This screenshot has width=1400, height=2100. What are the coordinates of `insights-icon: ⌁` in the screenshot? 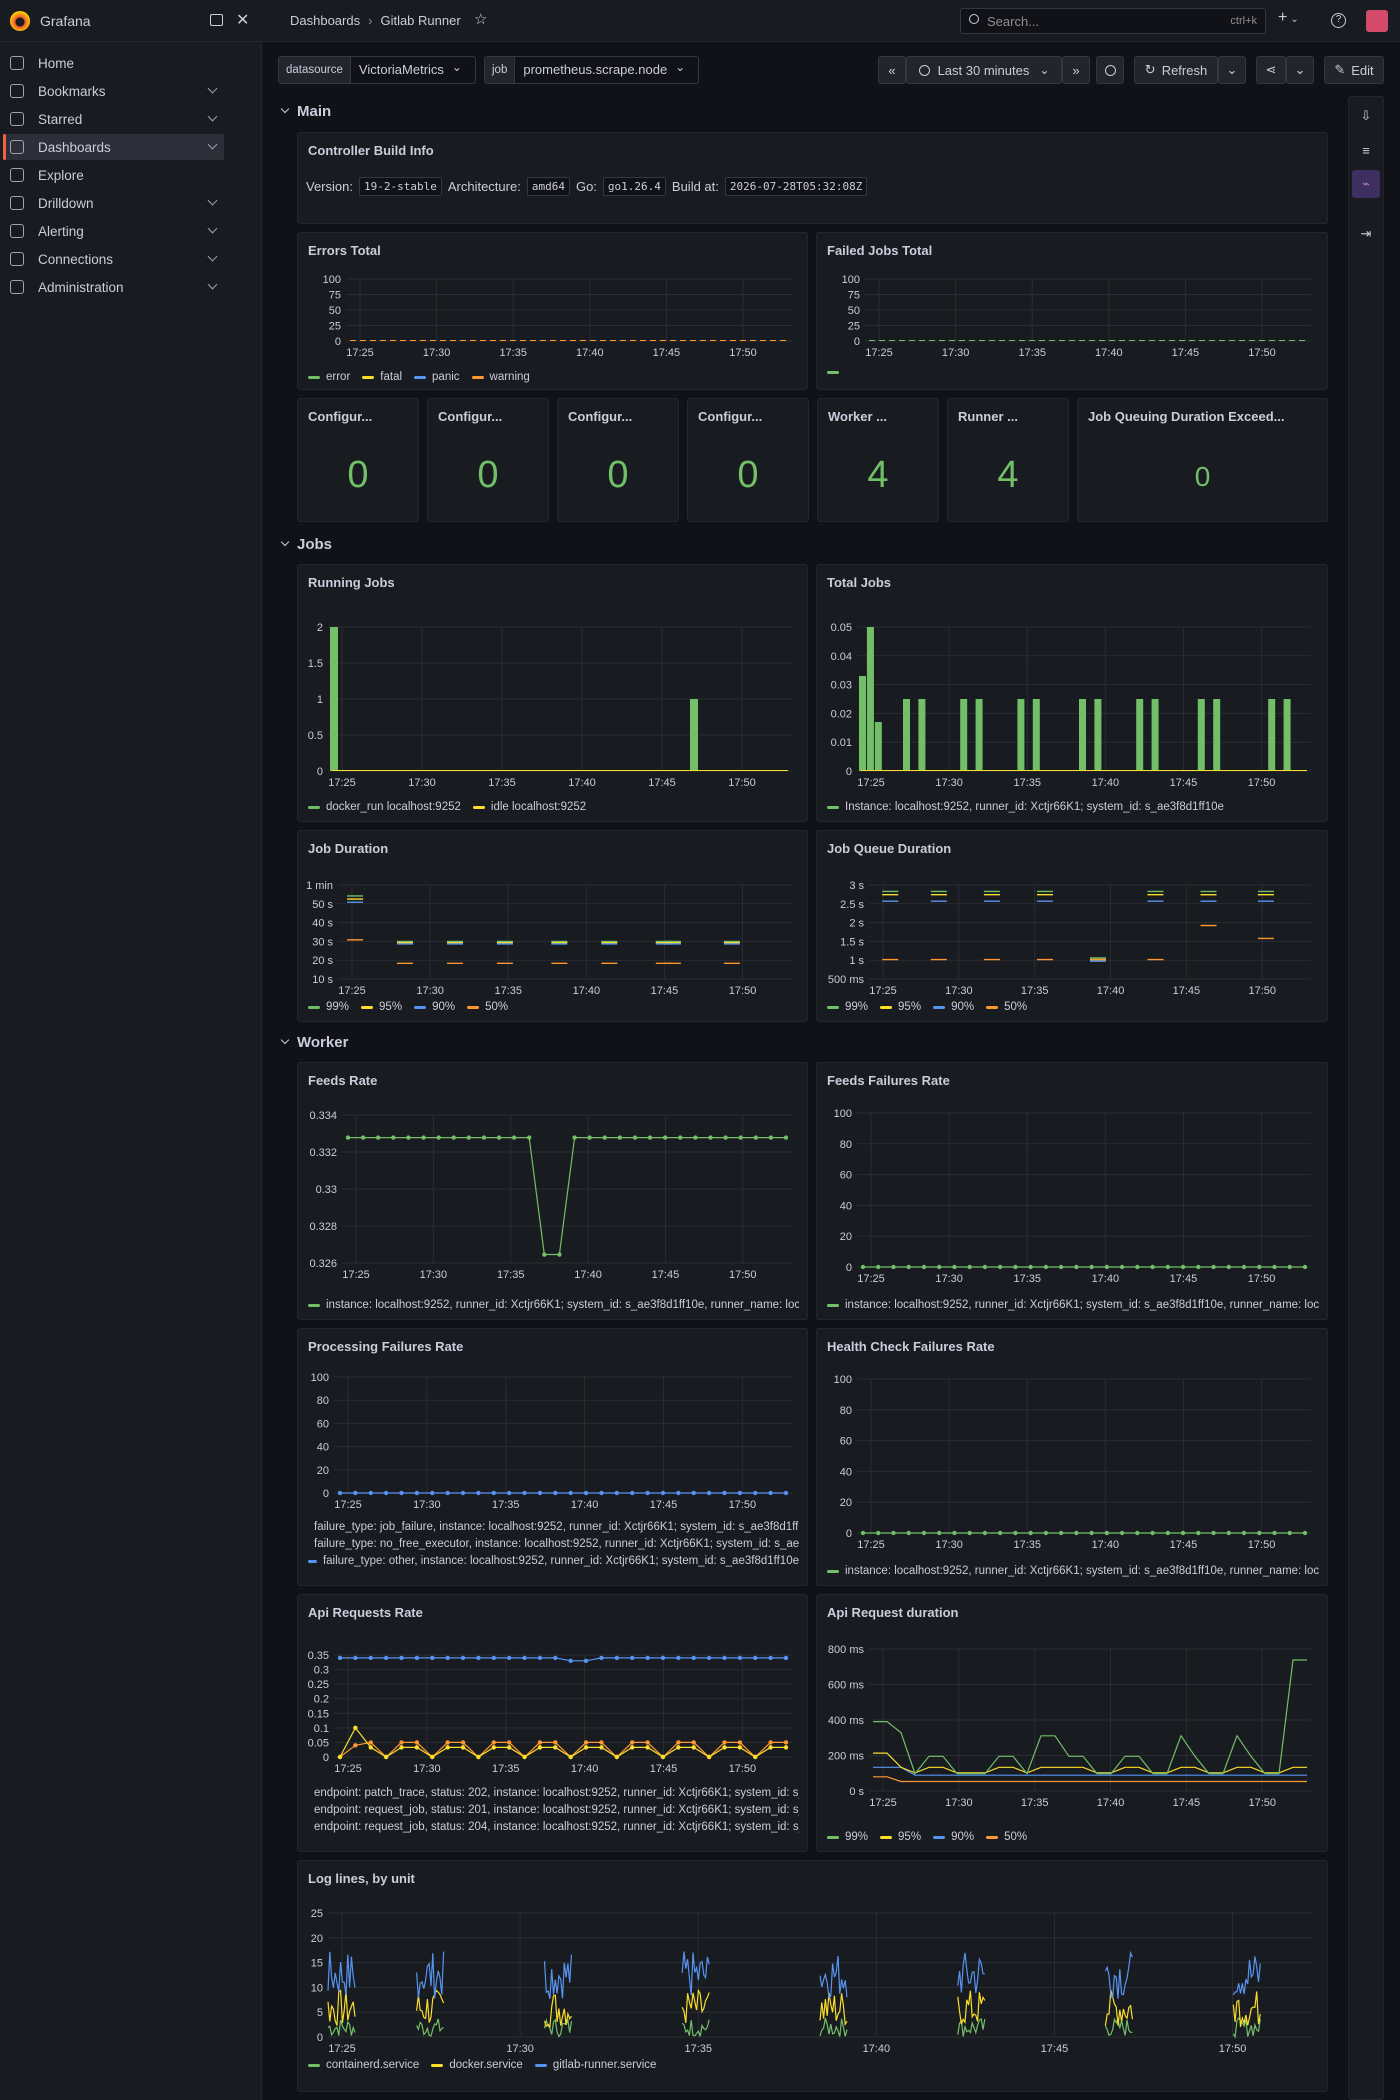 It's located at (1366, 184).